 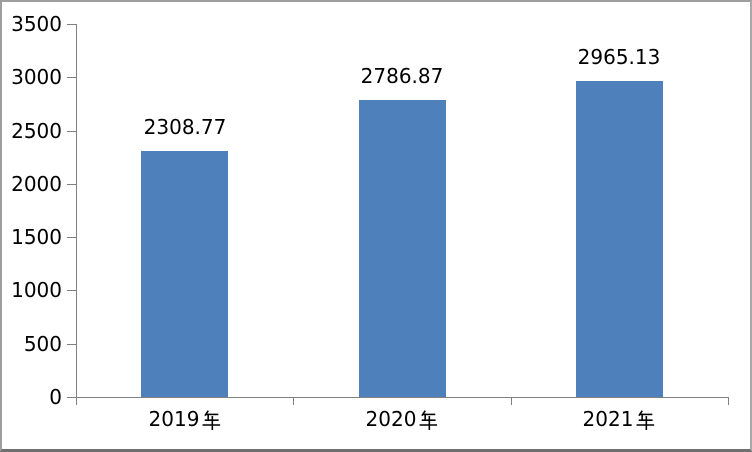 I want to click on x-axis-label-year: 2020, so click(x=391, y=419).